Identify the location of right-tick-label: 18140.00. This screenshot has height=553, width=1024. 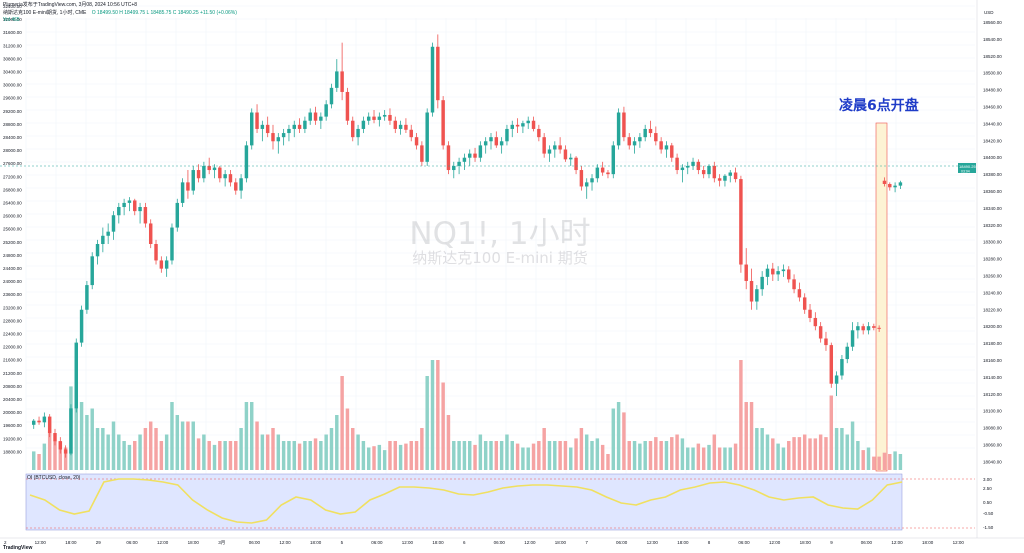
(992, 377).